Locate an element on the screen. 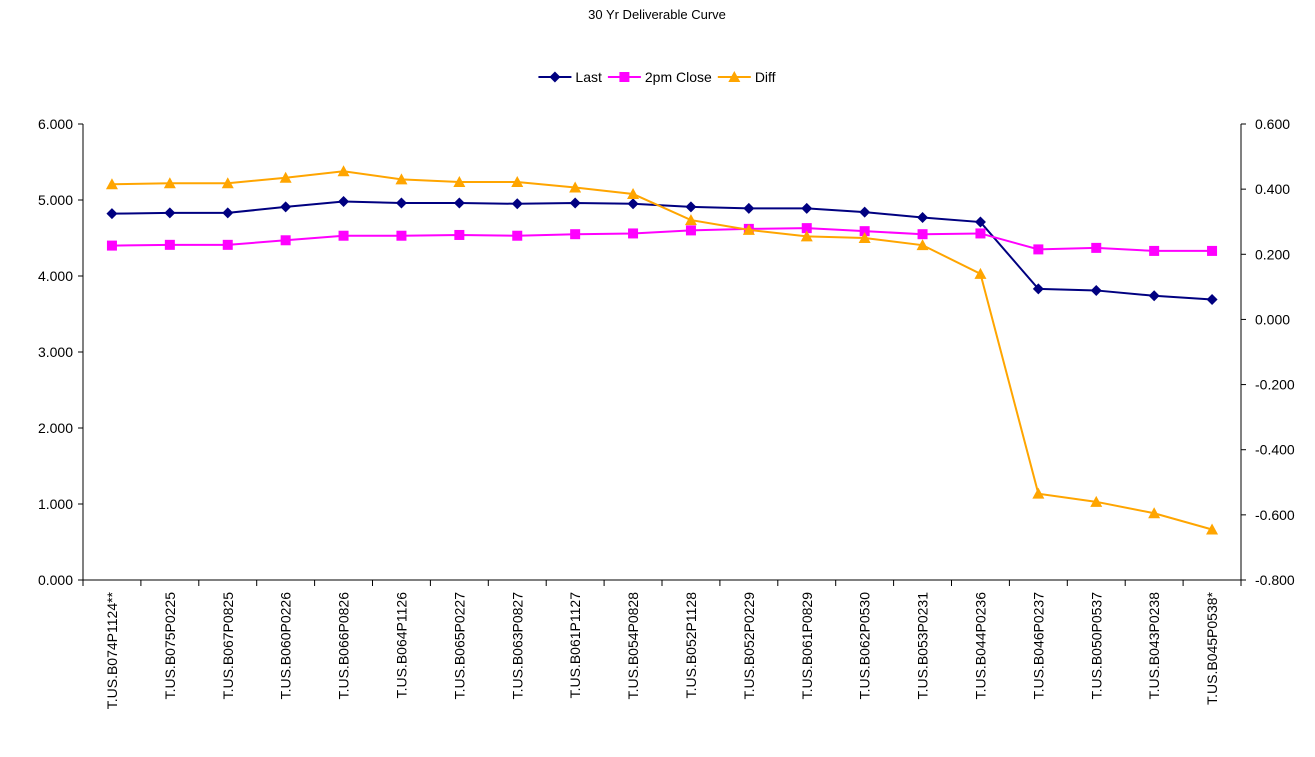 This screenshot has height=757, width=1315. legend-item-2pm-close: 2pm Close is located at coordinates (659, 77).